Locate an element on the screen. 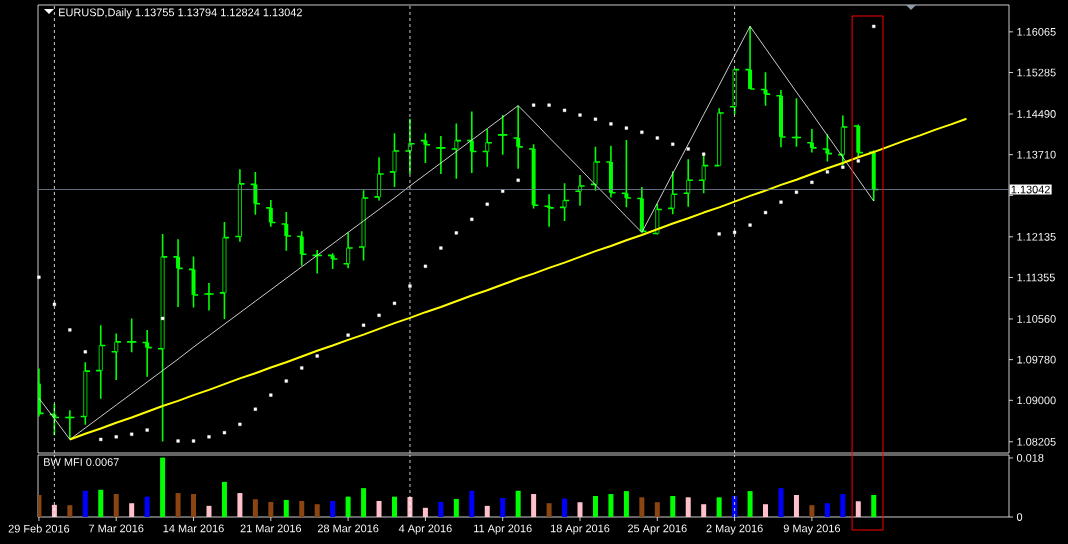 The width and height of the screenshot is (1068, 544). ref-line-label: 1.13042 is located at coordinates (1030, 189).